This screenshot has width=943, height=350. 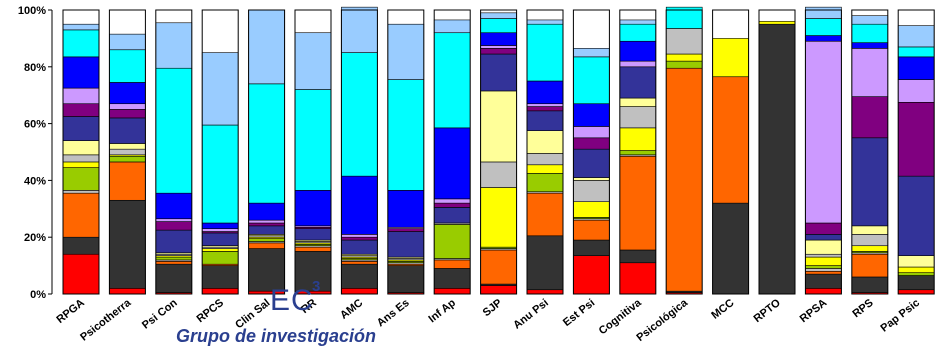 What do you see at coordinates (292, 300) in the screenshot?
I see `logo-text: EC` at bounding box center [292, 300].